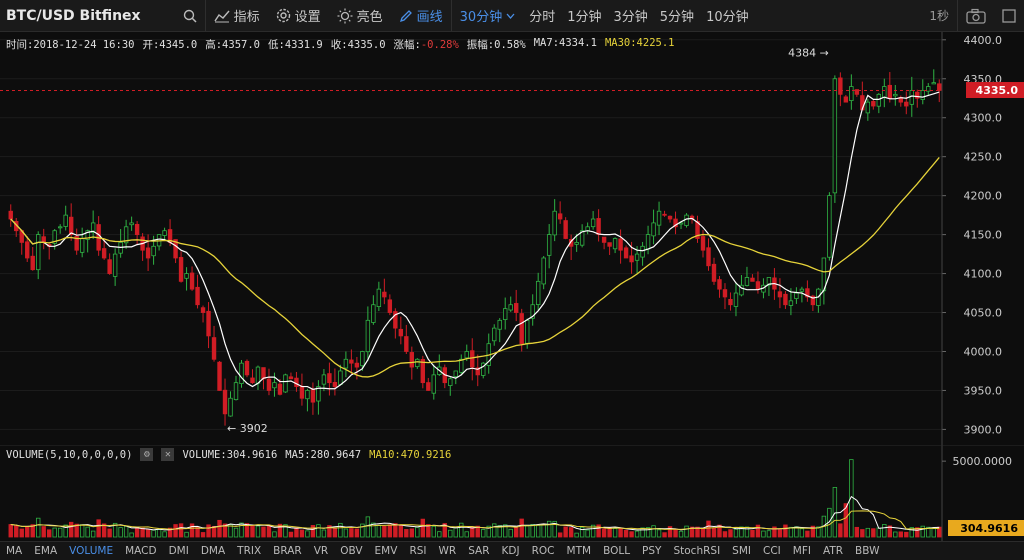 This screenshot has height=560, width=1024. What do you see at coordinates (178, 551) in the screenshot?
I see `indicator-tab-dmi: DMI` at bounding box center [178, 551].